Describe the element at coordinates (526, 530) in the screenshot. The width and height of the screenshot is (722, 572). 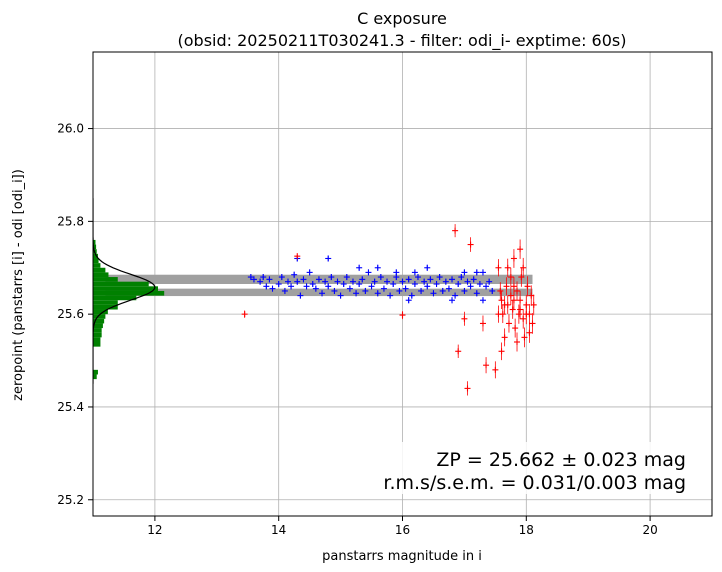
I see `x-tick-label: 18` at that location.